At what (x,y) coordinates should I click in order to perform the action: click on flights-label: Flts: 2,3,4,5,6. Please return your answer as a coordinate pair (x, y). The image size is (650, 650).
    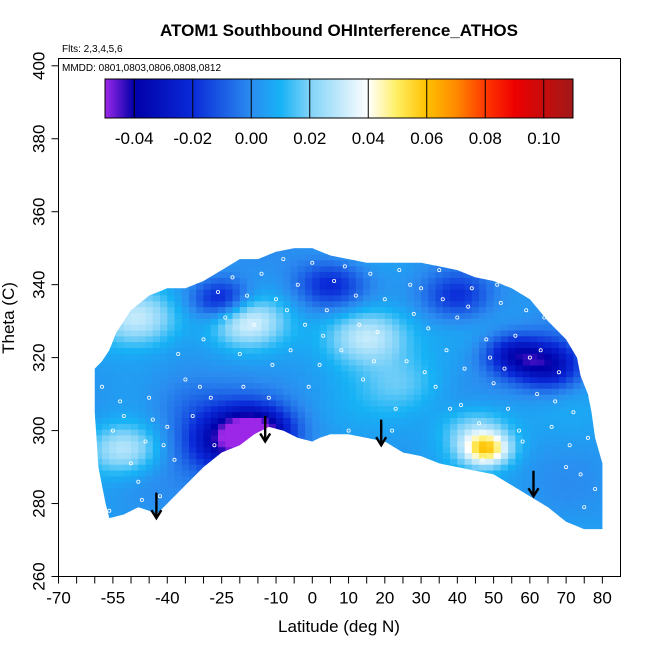
    Looking at the image, I should click on (92, 49).